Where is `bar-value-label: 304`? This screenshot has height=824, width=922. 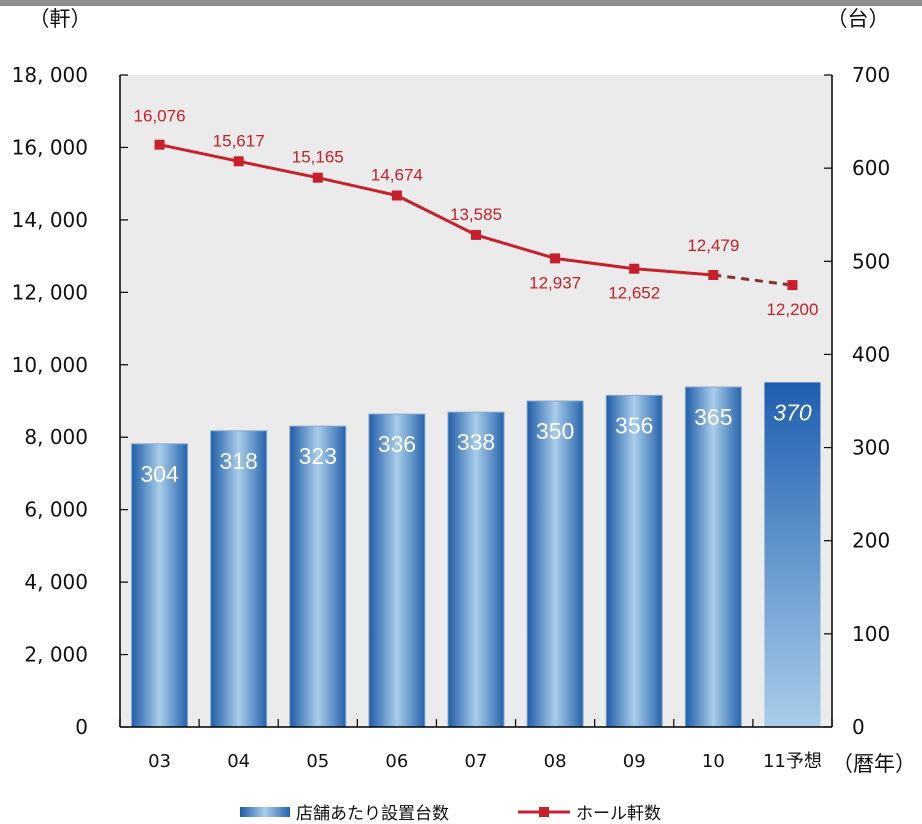
bar-value-label: 304 is located at coordinates (159, 474).